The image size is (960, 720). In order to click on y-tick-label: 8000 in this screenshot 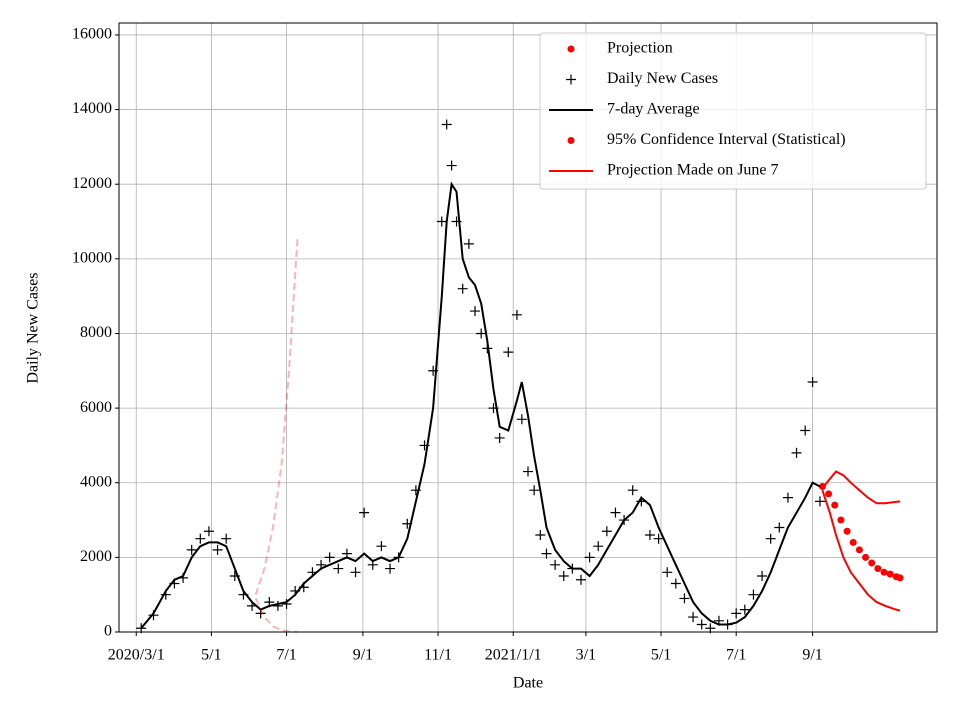, I will do `click(96, 332)`.